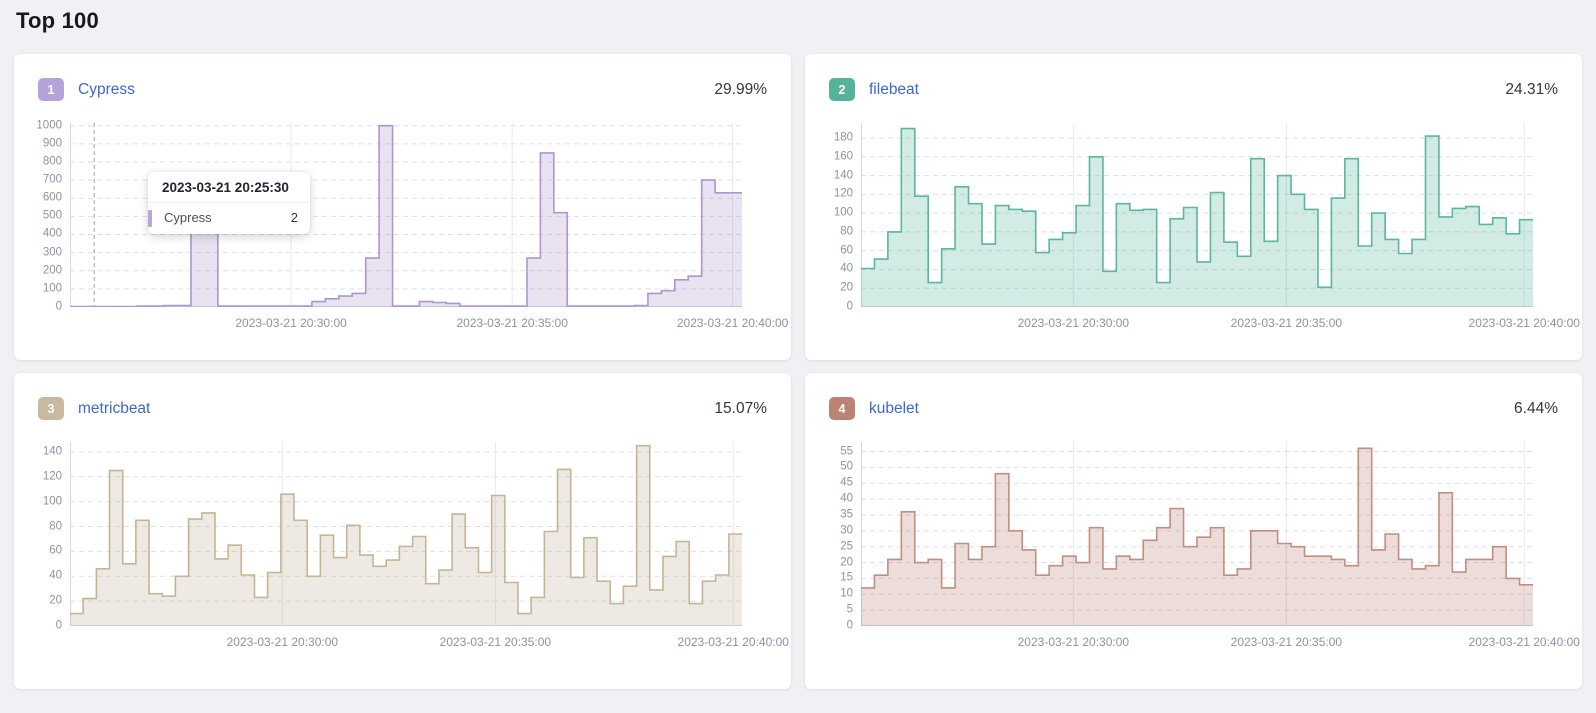 The height and width of the screenshot is (713, 1596). What do you see at coordinates (846, 545) in the screenshot?
I see `y-tick-label: 25` at bounding box center [846, 545].